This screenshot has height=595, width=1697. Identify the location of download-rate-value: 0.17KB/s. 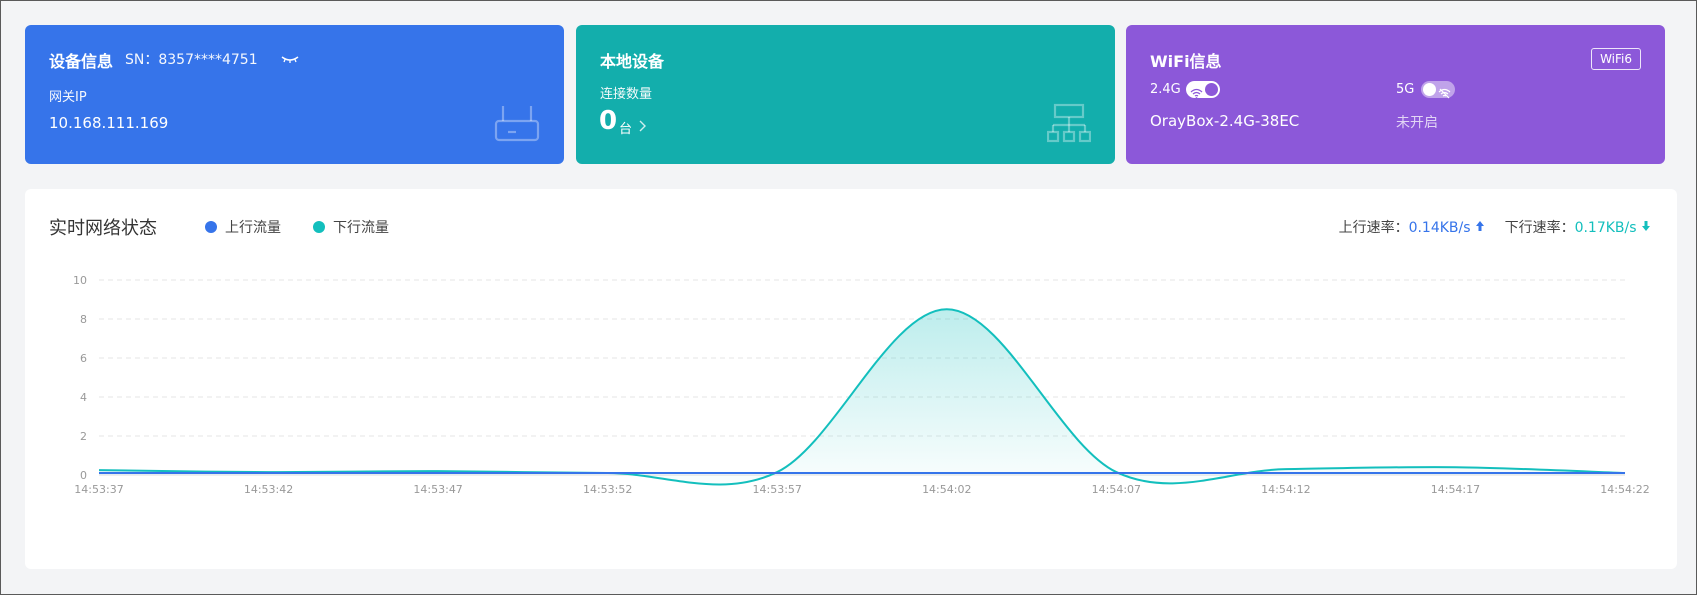
(1605, 228).